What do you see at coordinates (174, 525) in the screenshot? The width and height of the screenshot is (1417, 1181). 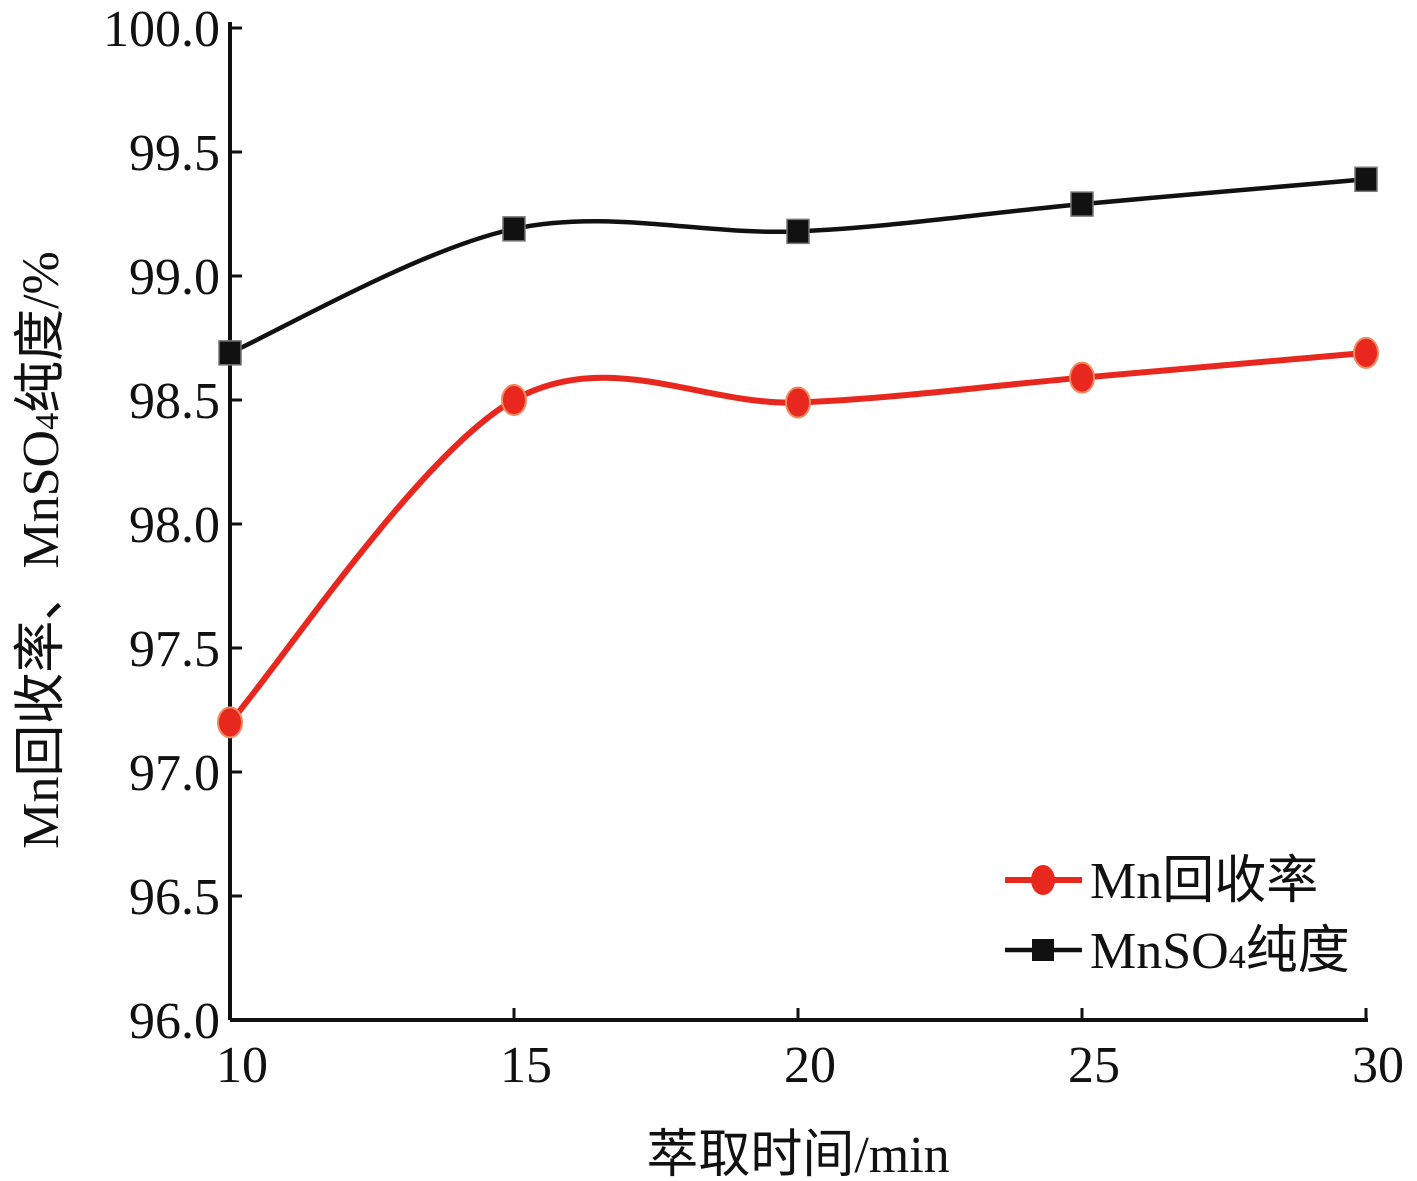 I see `y-tick-label: 98.0` at bounding box center [174, 525].